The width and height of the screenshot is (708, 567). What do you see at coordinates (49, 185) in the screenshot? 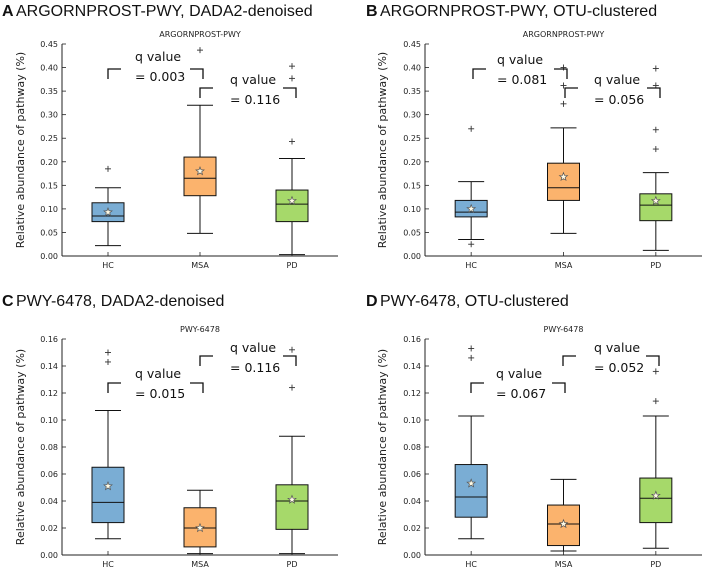
I see `y-tick-label: 0.15` at bounding box center [49, 185].